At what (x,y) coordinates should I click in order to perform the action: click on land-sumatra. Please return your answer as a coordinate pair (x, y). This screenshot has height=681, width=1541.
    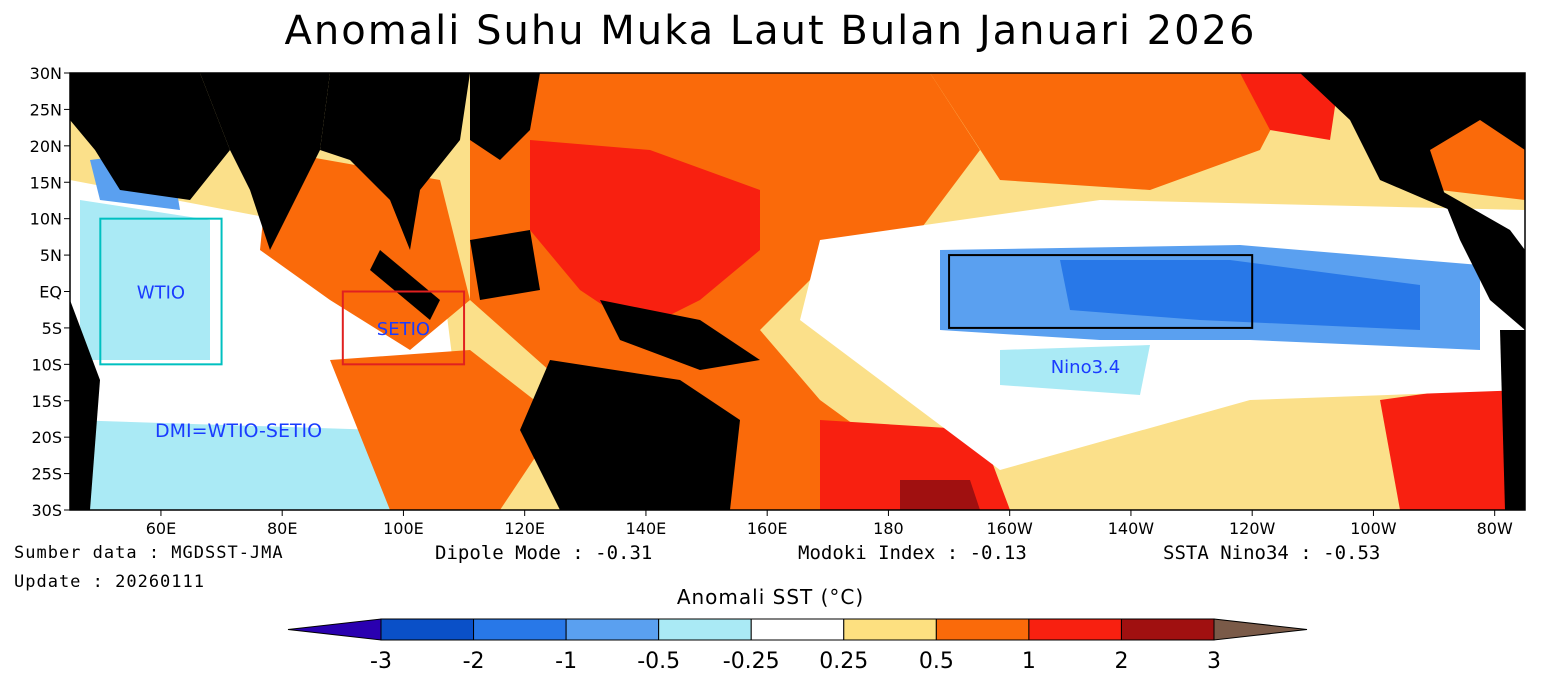
    Looking at the image, I should click on (405, 285).